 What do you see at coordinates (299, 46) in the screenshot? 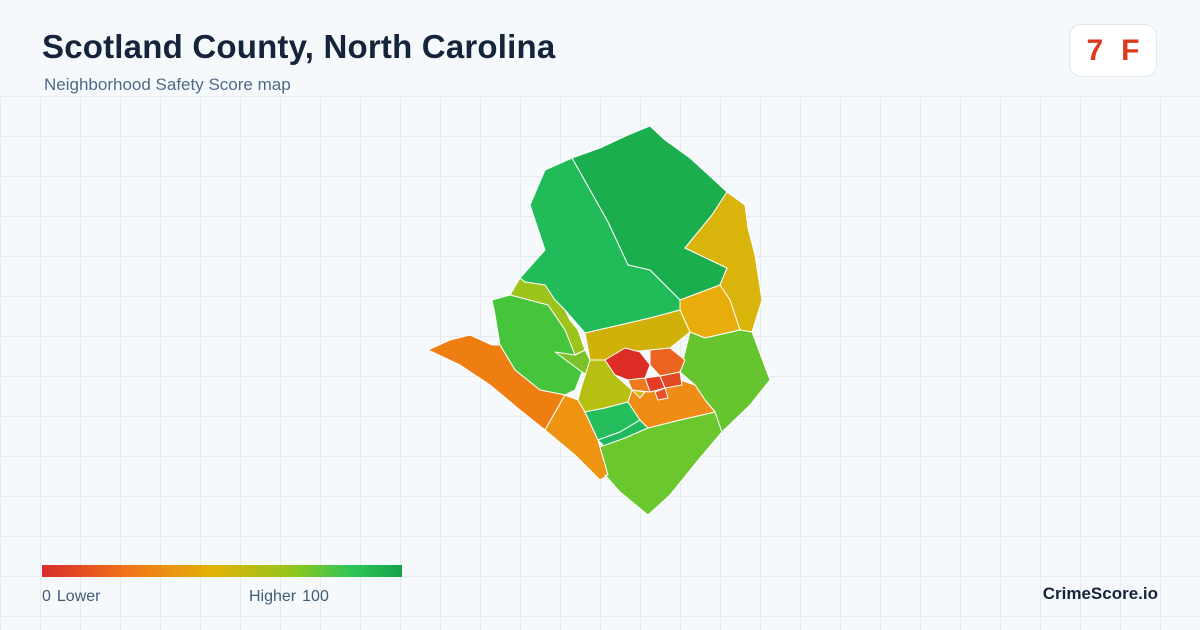
I see `page-title: Scotland County, North Carolina` at bounding box center [299, 46].